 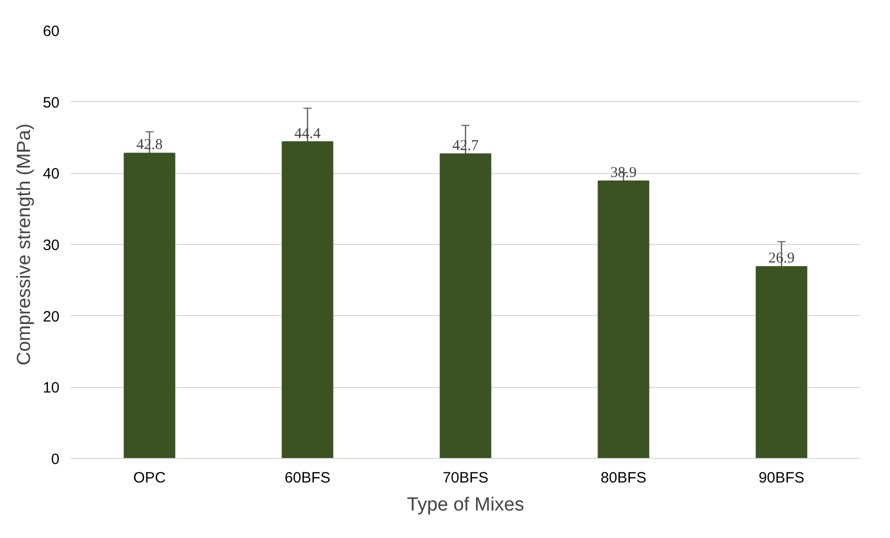 What do you see at coordinates (307, 478) in the screenshot?
I see `x-tick-label: 60BFS` at bounding box center [307, 478].